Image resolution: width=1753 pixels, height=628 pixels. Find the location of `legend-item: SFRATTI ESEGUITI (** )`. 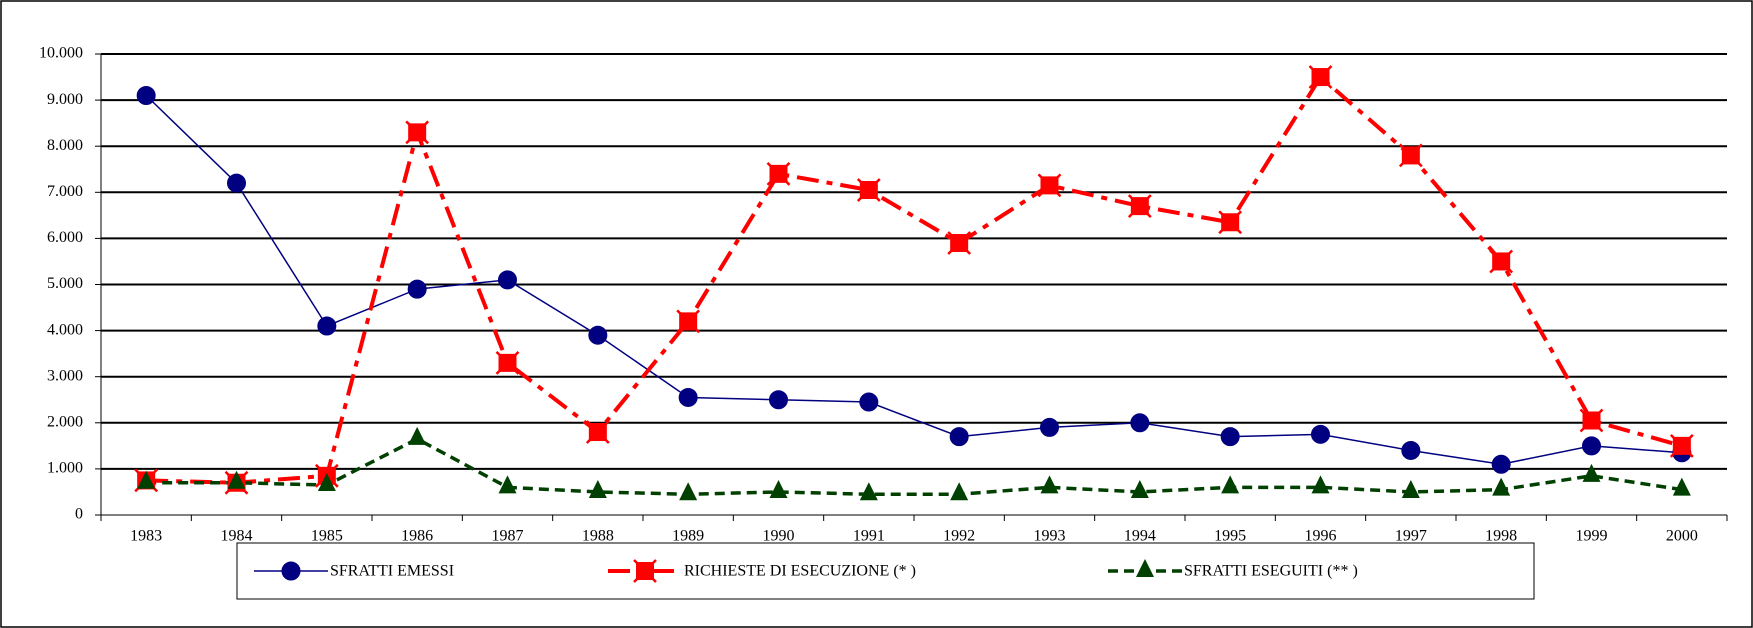

legend-item: SFRATTI ESEGUITI (** ) is located at coordinates (1233, 569).